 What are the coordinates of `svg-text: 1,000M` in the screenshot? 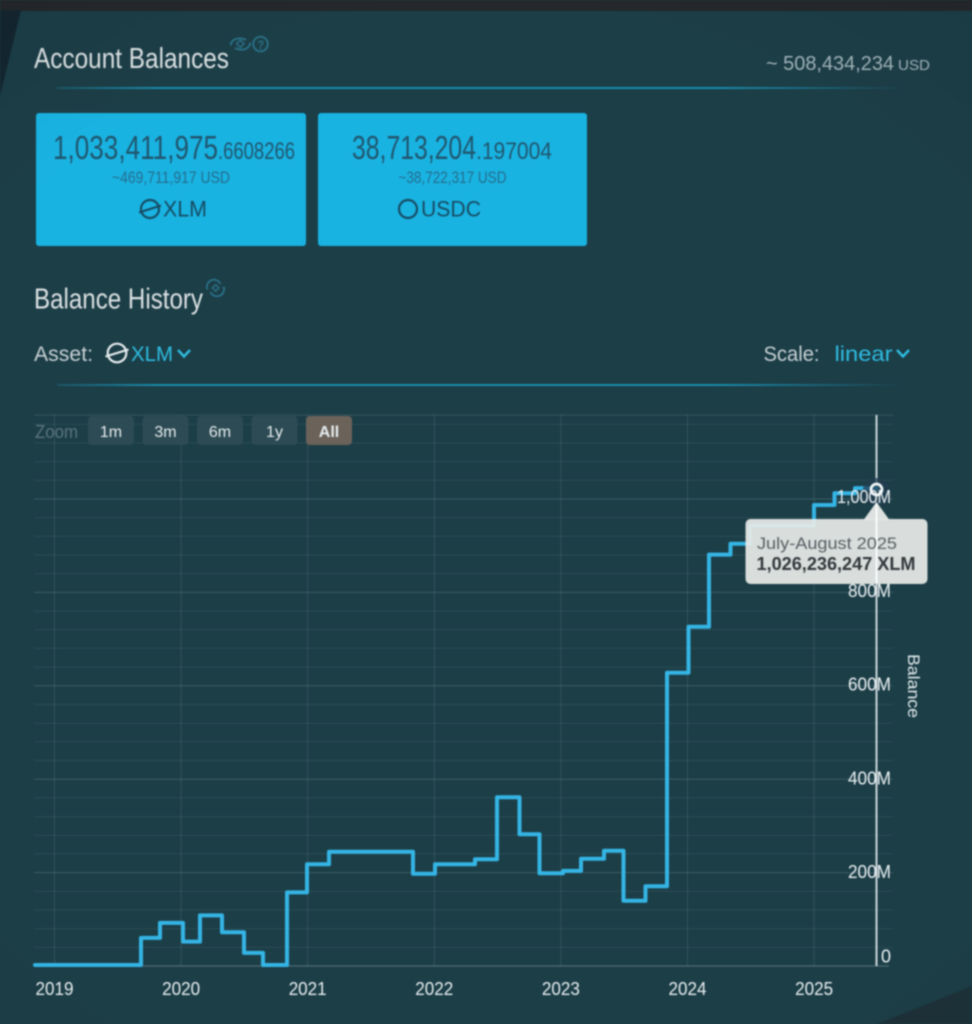 It's located at (864, 497).